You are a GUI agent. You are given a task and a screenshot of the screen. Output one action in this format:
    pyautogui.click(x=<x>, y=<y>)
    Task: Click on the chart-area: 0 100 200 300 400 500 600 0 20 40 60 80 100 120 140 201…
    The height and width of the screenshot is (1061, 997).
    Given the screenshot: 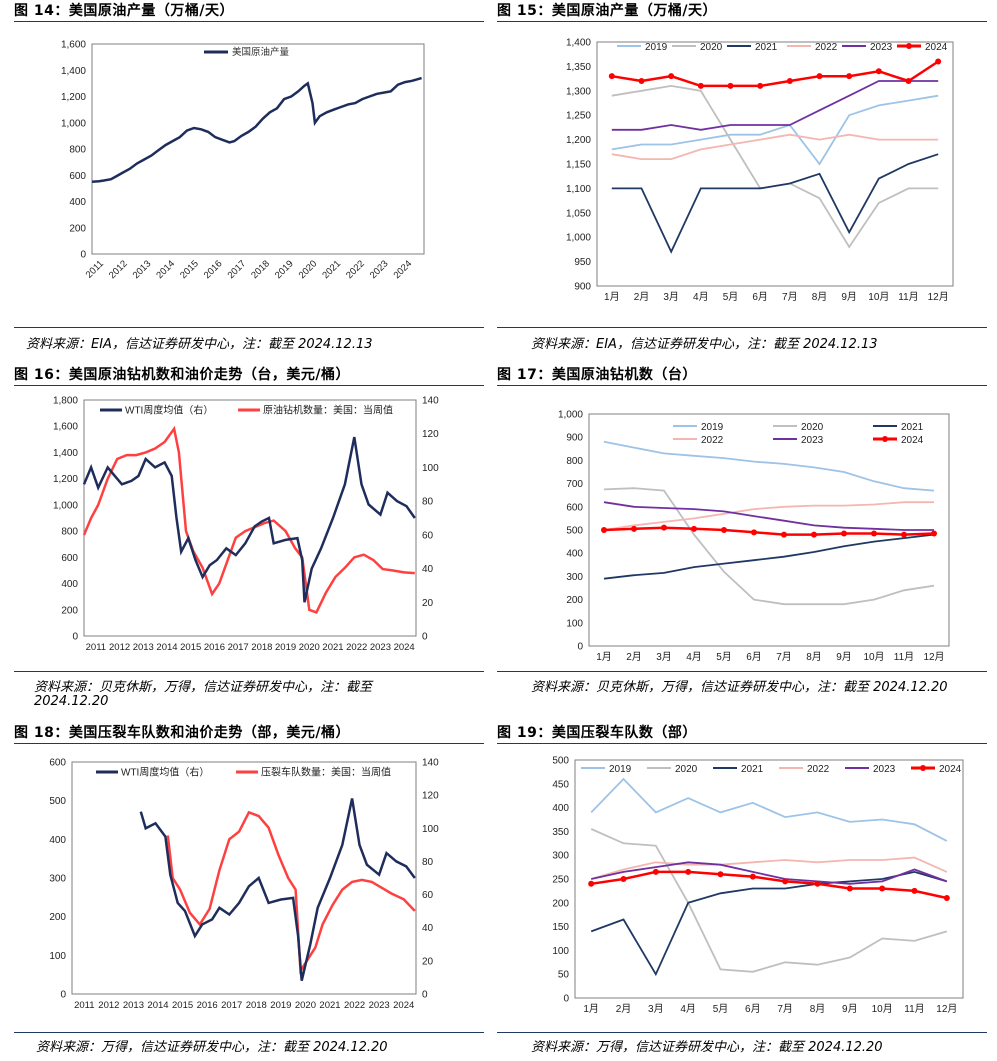 What is the action you would take?
    pyautogui.click(x=244, y=885)
    